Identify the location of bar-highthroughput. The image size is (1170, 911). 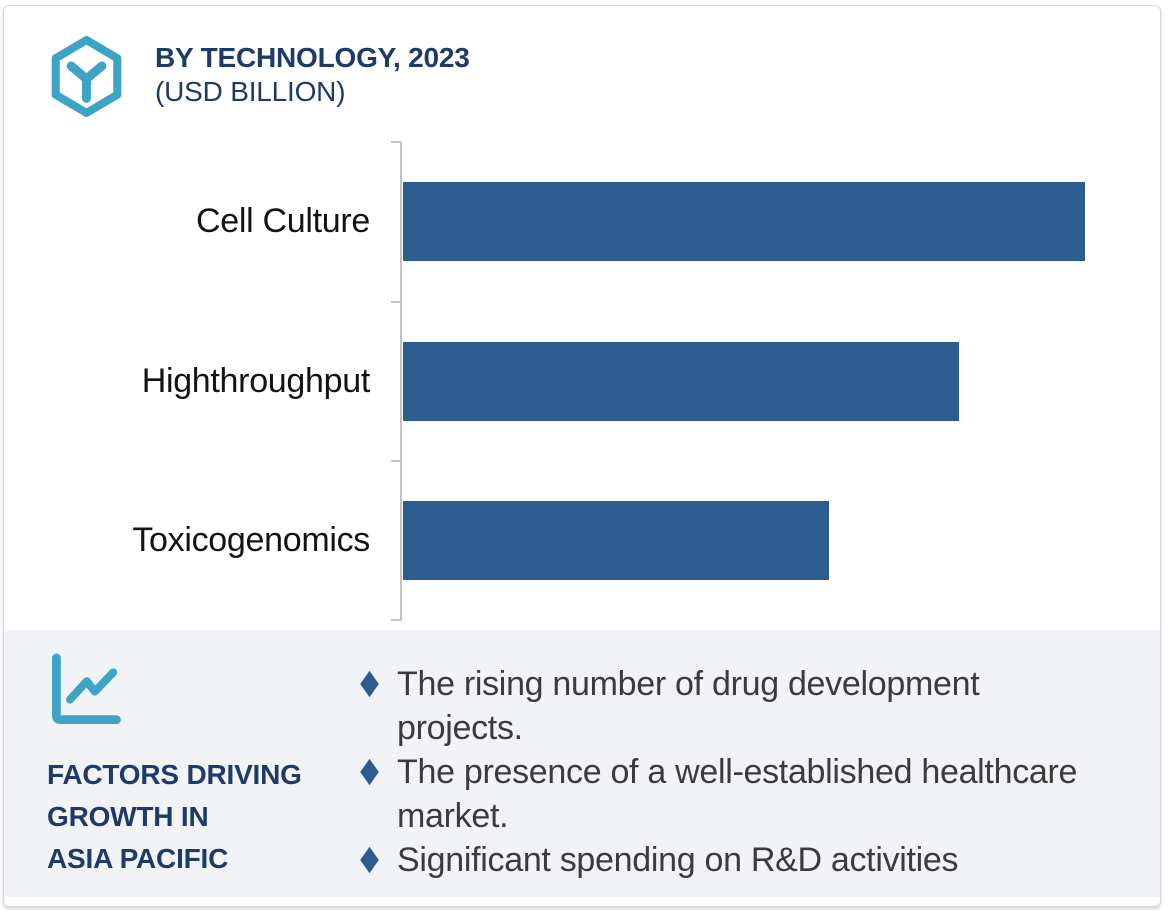
(681, 381).